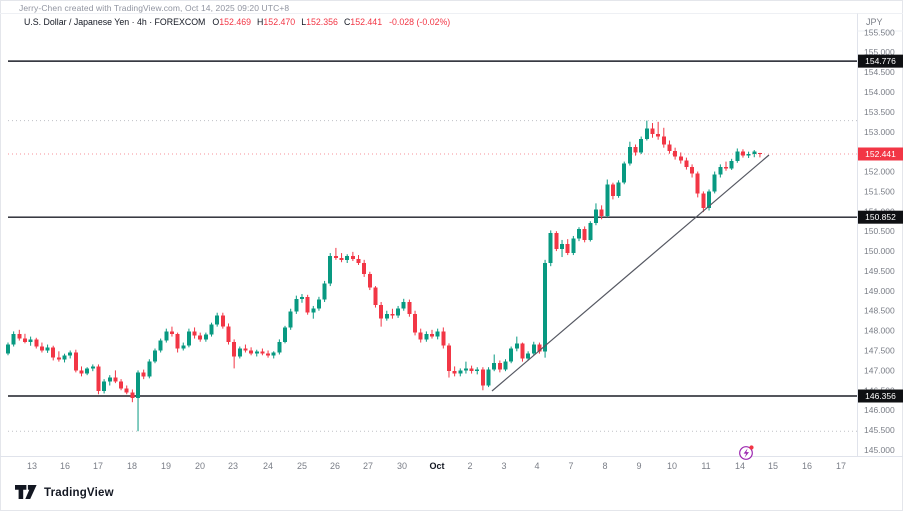  I want to click on price-tick-label: 145.500, so click(879, 430).